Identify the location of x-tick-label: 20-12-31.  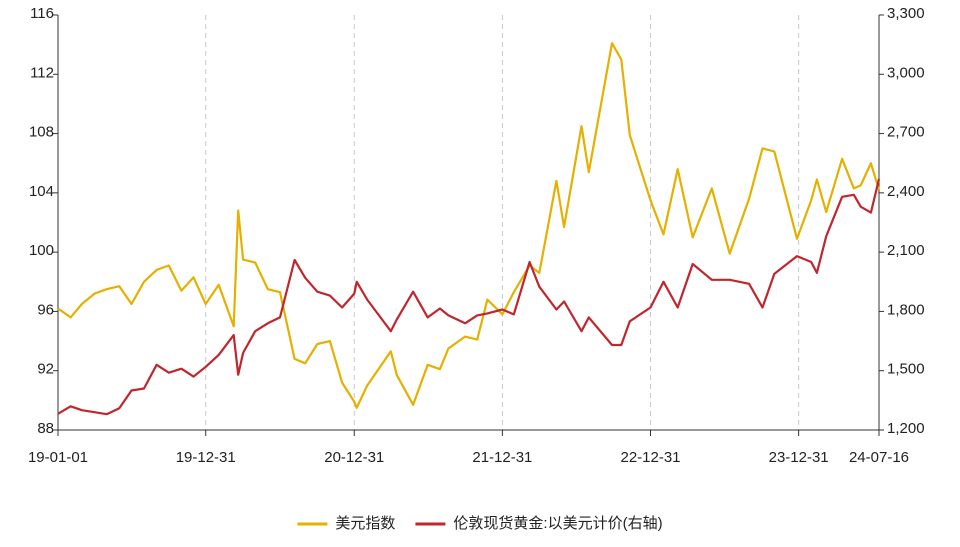
(354, 457).